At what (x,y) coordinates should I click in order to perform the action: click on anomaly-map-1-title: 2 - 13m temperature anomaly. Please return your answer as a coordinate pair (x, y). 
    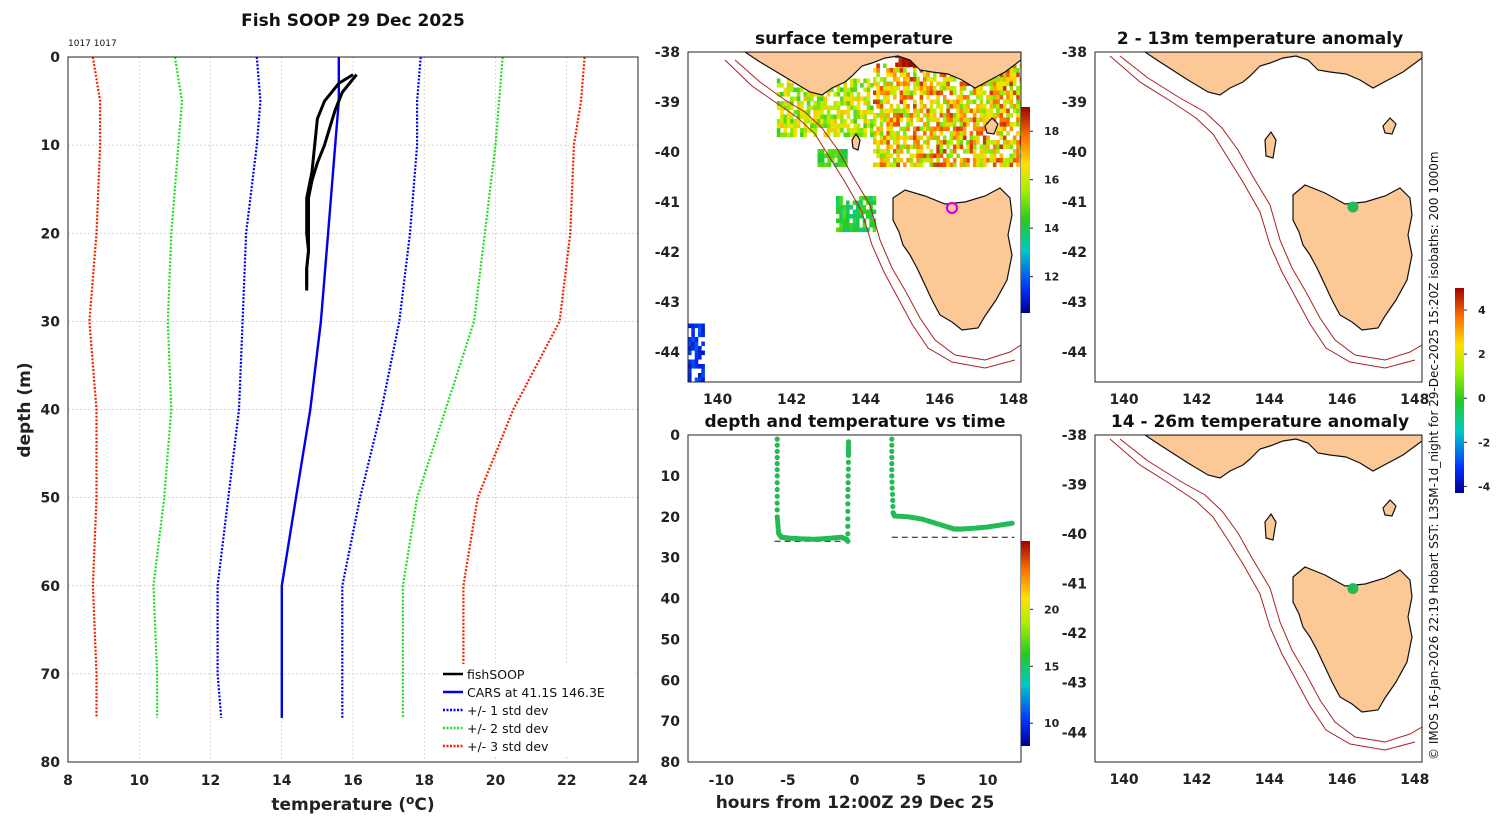
    Looking at the image, I should click on (1260, 39).